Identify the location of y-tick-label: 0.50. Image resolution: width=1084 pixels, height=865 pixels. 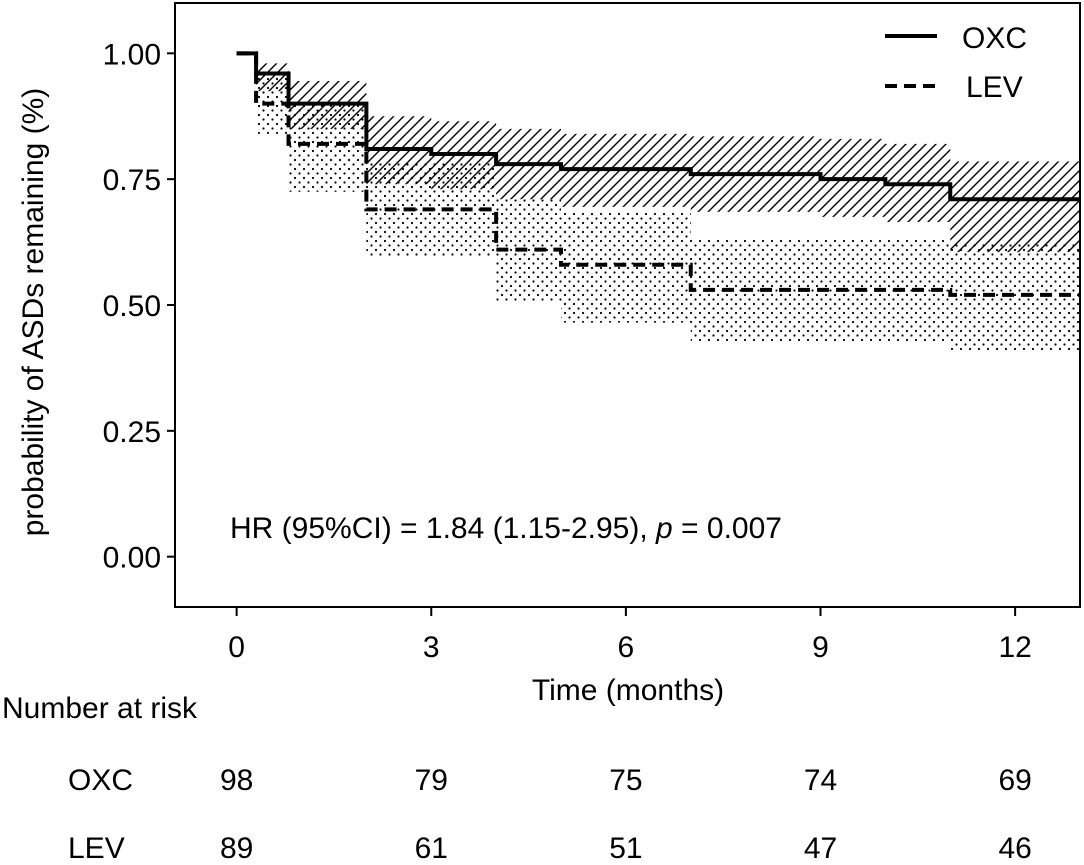
(132, 306).